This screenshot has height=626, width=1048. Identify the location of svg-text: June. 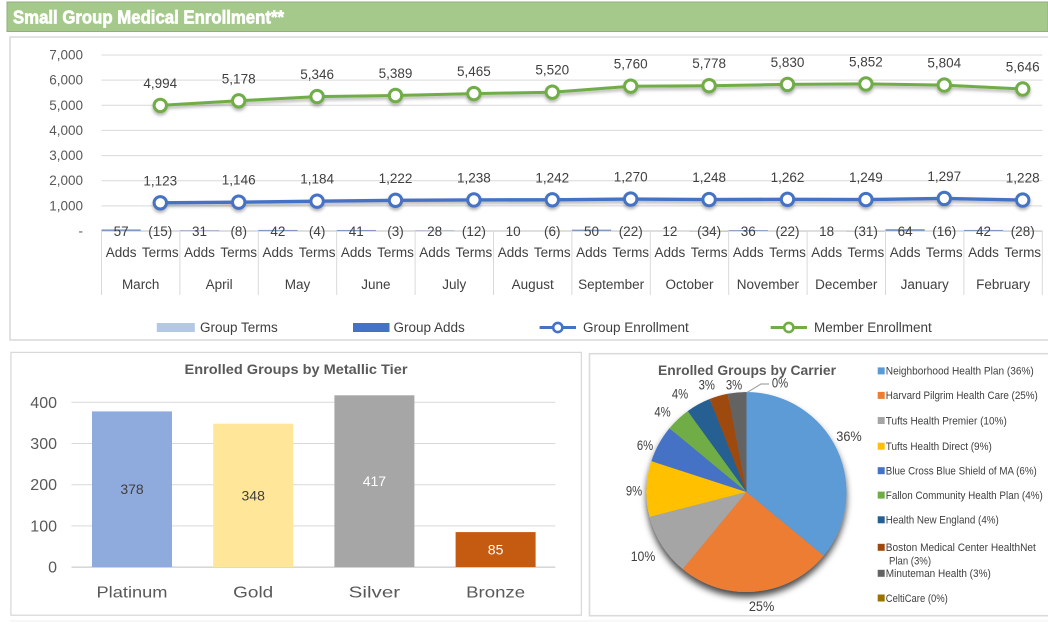
(375, 284).